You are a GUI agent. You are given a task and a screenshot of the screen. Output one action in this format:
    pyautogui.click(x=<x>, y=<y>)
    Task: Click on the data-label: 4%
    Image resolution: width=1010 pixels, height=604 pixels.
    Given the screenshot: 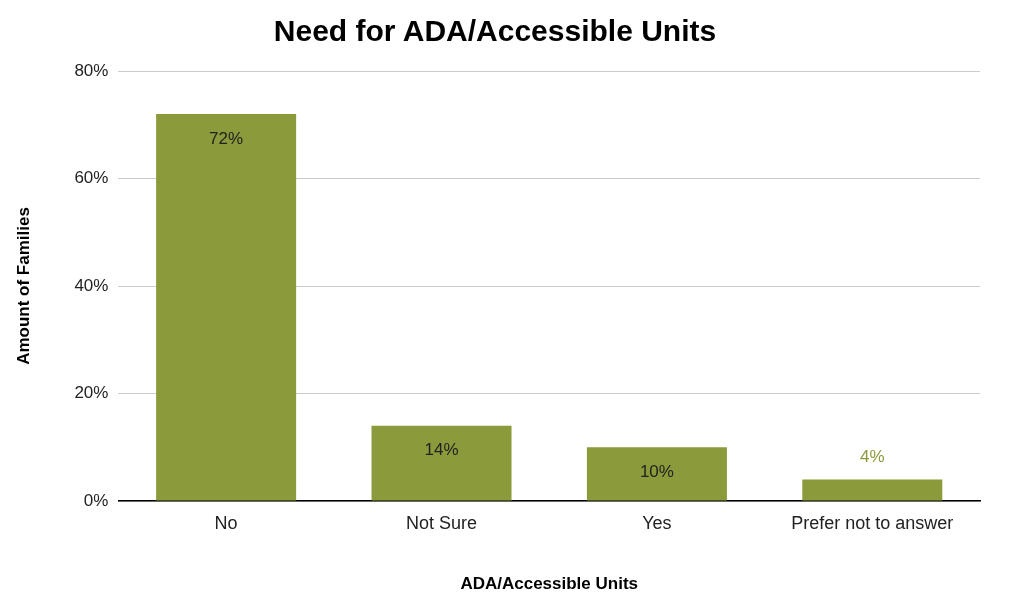 What is the action you would take?
    pyautogui.click(x=872, y=457)
    